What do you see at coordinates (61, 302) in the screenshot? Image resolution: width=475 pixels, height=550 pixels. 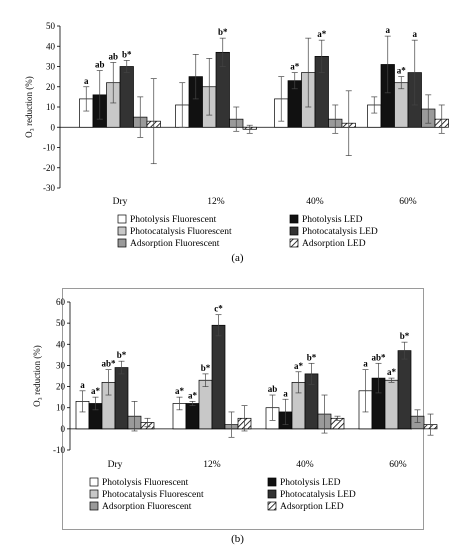 I see `y-tick-label: 60` at bounding box center [61, 302].